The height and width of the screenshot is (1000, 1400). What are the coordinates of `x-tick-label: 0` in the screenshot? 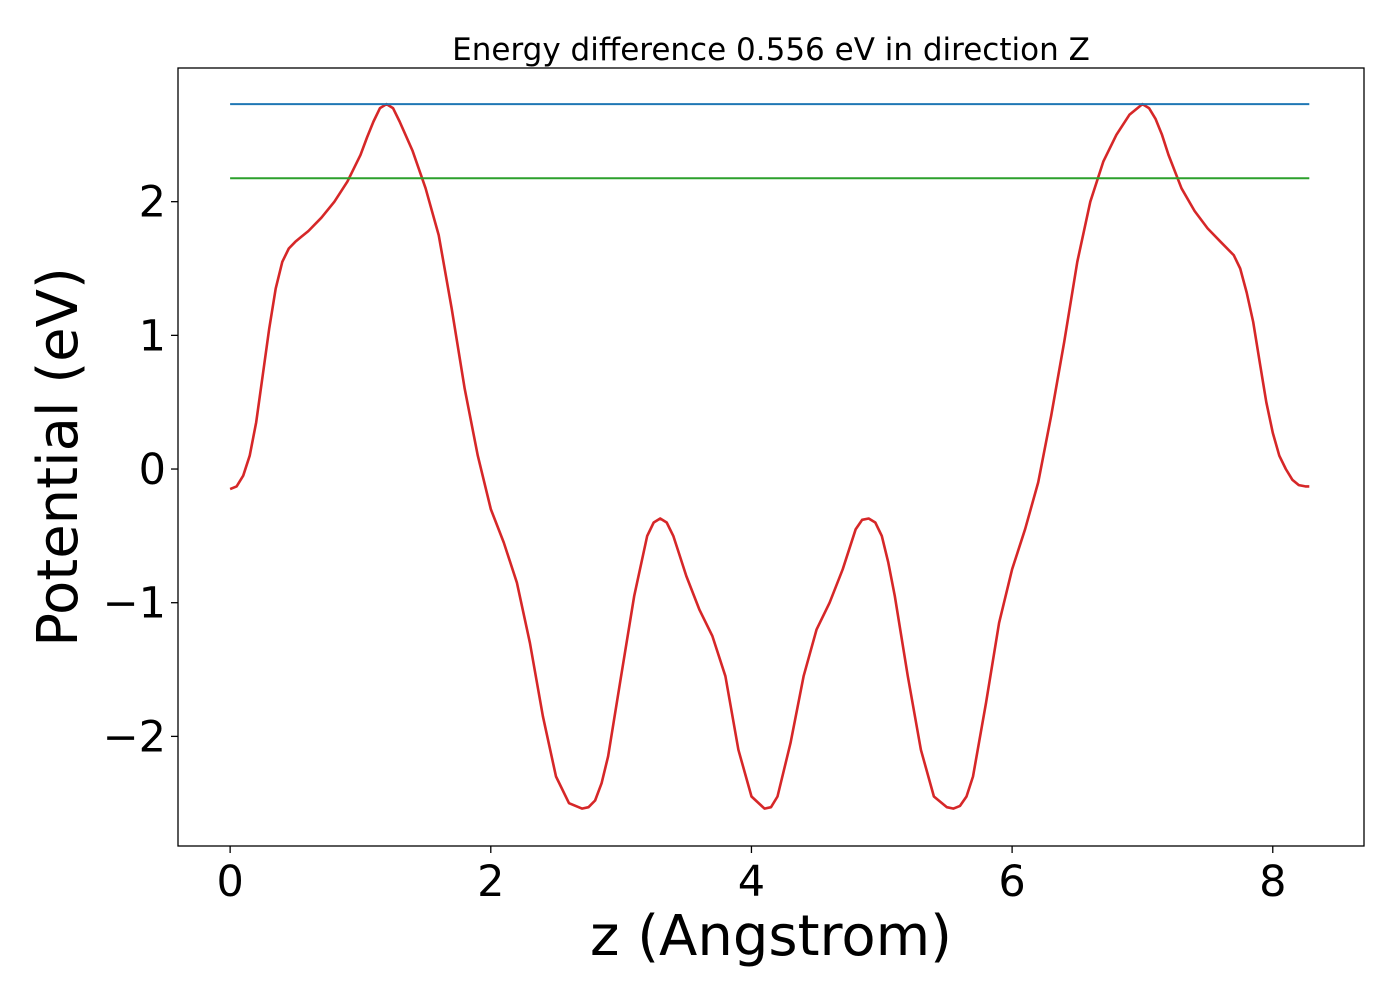 It's located at (229, 882).